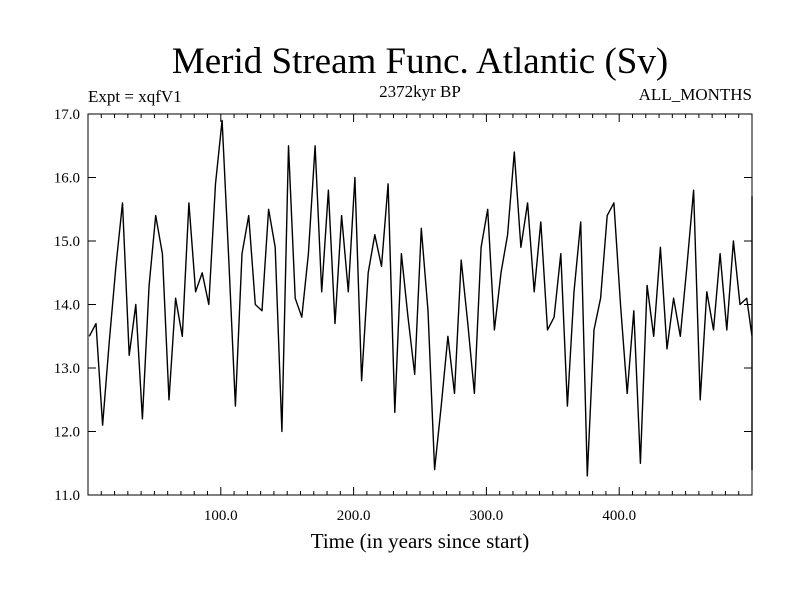 The image size is (800, 600). I want to click on y-tick-label: 15.0, so click(67, 242).